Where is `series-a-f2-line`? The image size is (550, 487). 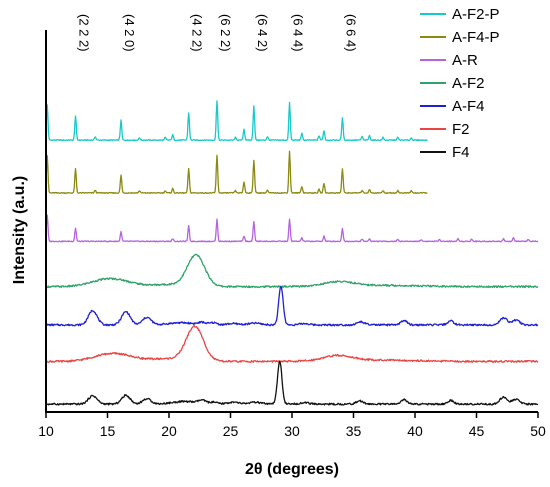
series-a-f2-line is located at coordinates (292, 271).